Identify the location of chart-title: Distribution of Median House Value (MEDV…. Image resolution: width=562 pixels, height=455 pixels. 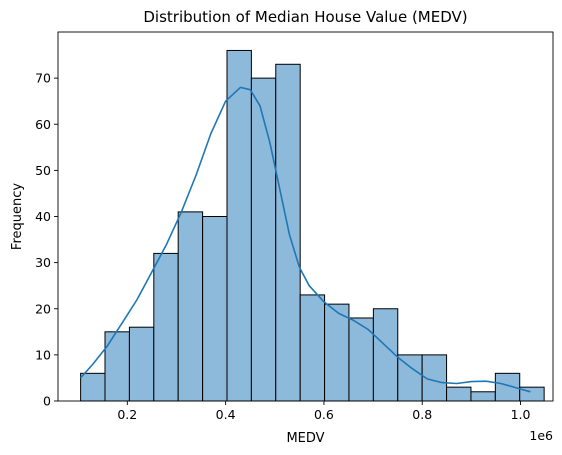
(305, 17).